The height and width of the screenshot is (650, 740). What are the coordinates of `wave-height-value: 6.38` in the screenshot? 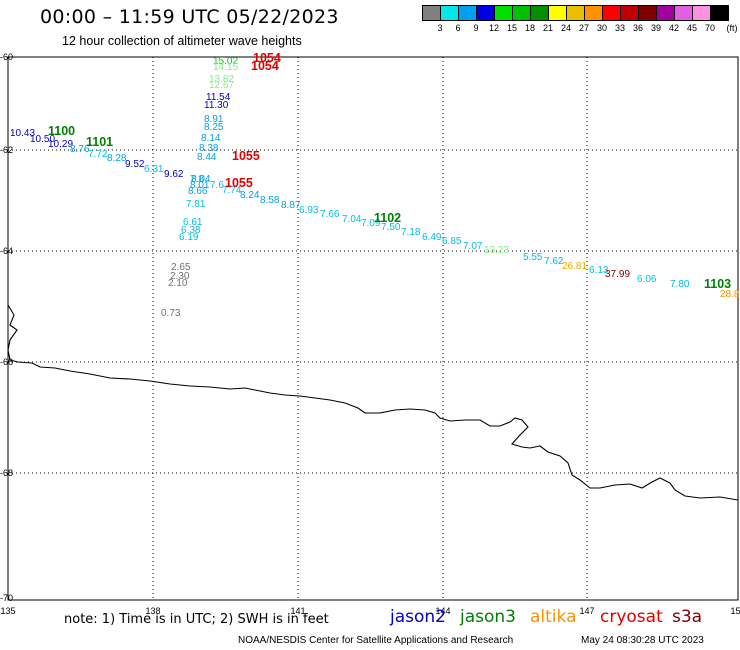 It's located at (191, 230).